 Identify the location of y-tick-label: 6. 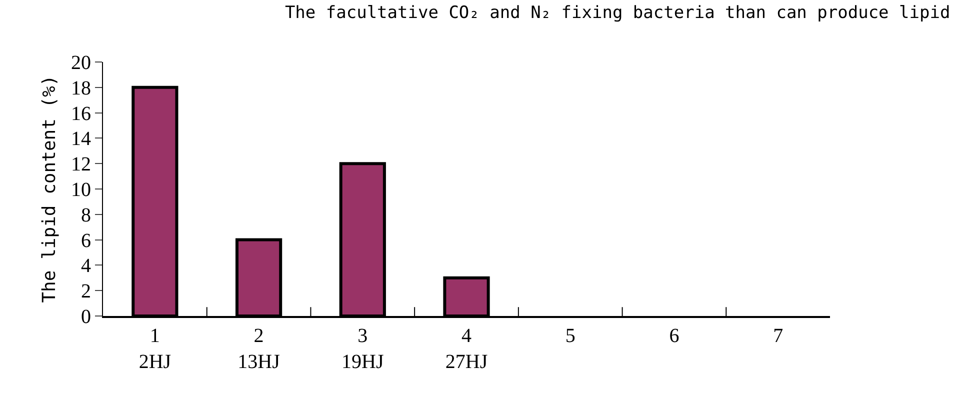
(86, 241).